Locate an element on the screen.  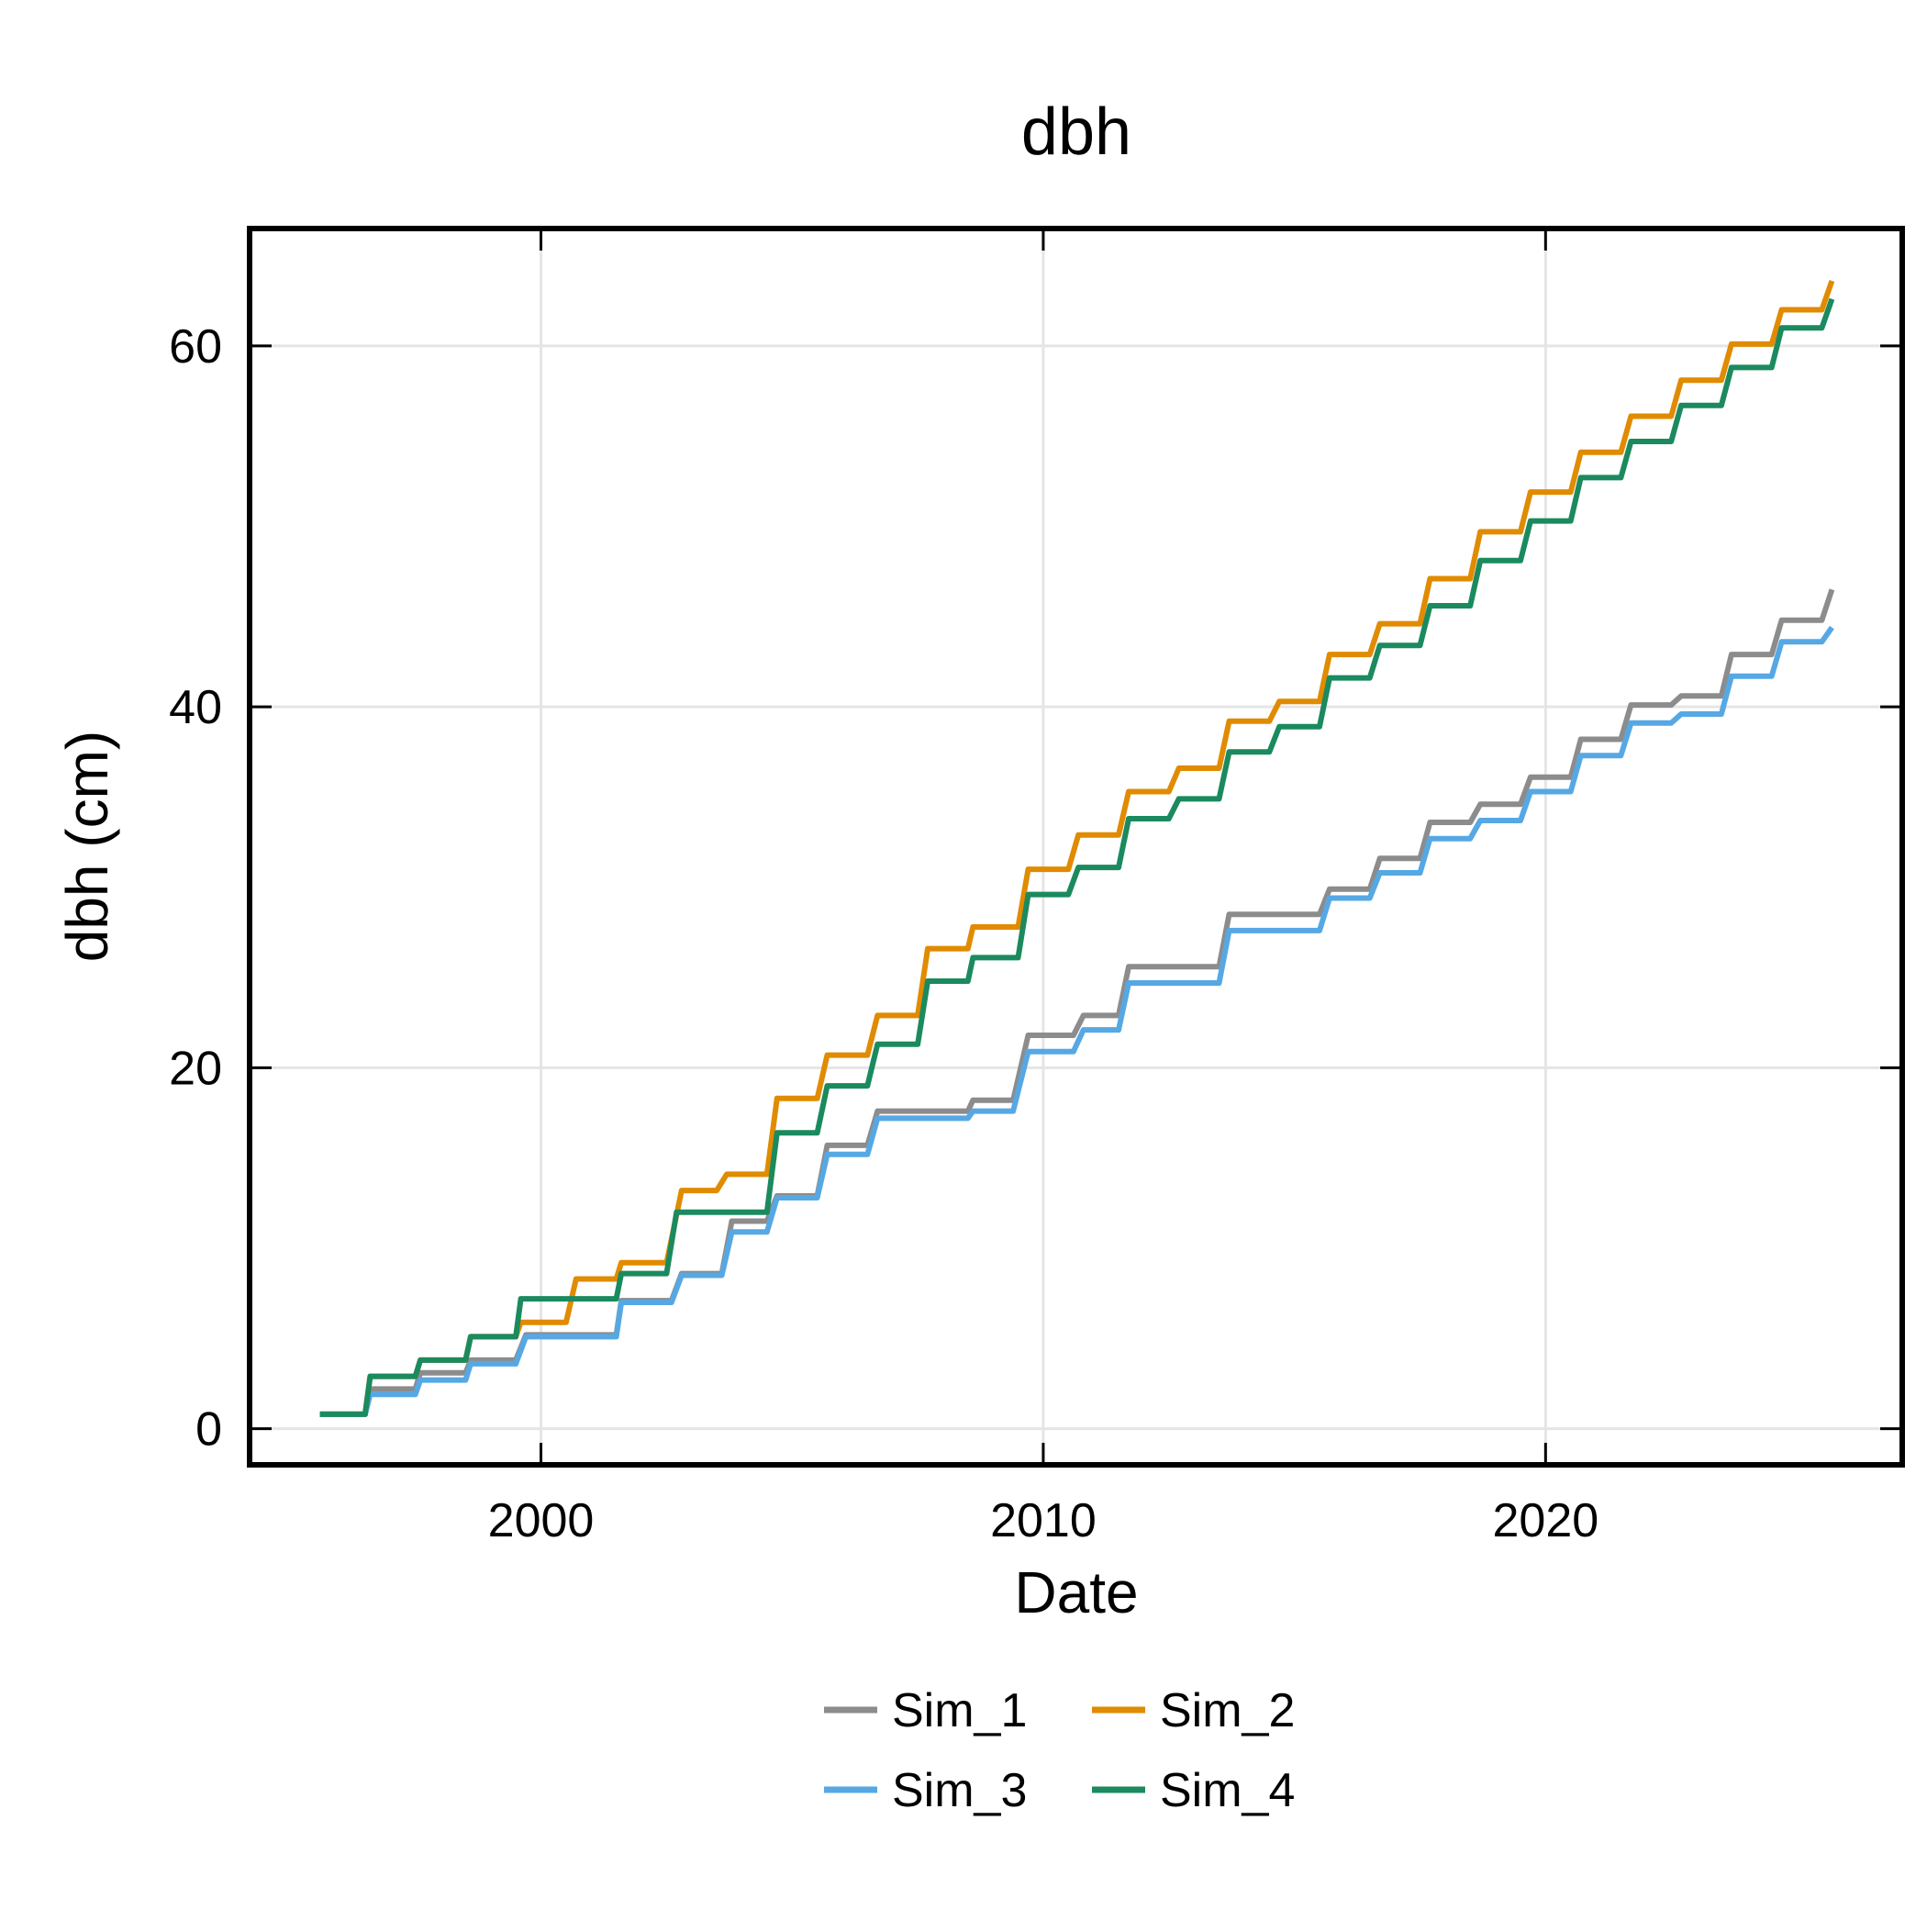
y-tick-label: 40 is located at coordinates (195, 707).